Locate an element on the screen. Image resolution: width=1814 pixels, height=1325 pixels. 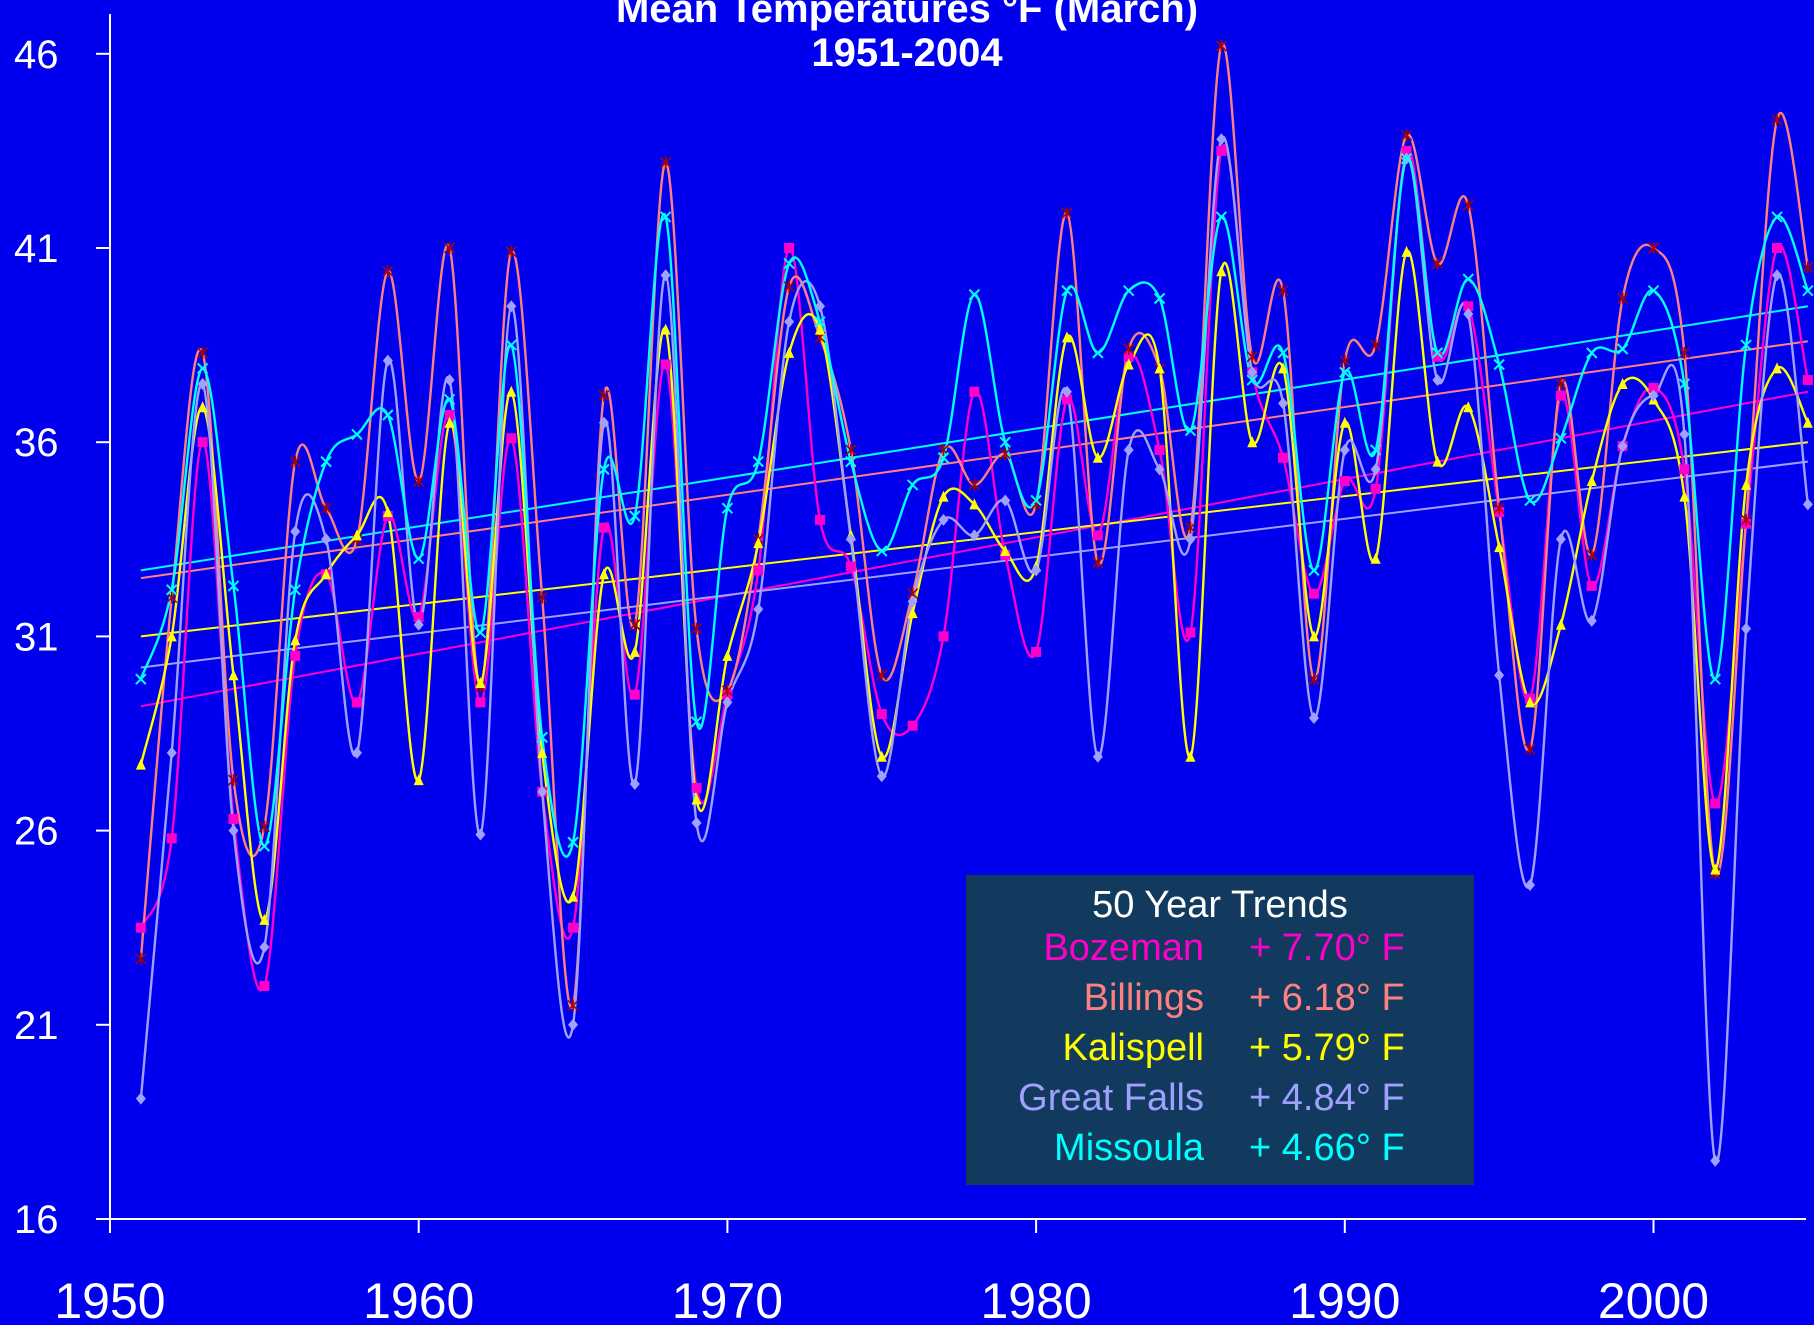
y-tick-label: 26 is located at coordinates (36, 832).